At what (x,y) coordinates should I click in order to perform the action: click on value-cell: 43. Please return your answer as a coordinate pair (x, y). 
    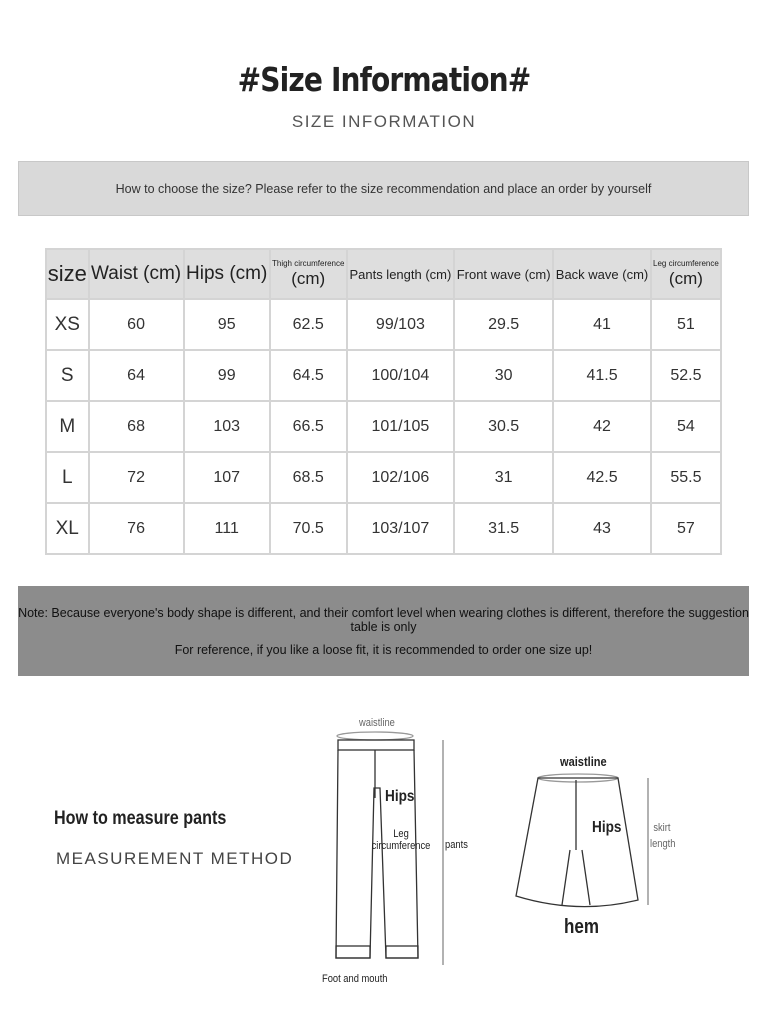
    Looking at the image, I should click on (602, 528).